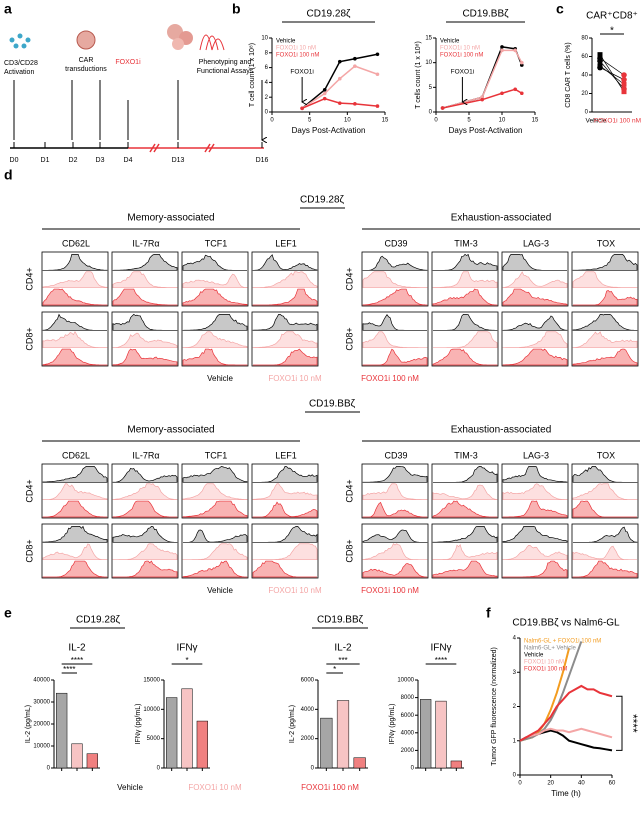 The height and width of the screenshot is (839, 642). What do you see at coordinates (413, 769) in the screenshot?
I see `y-tick-label: 0` at bounding box center [413, 769].